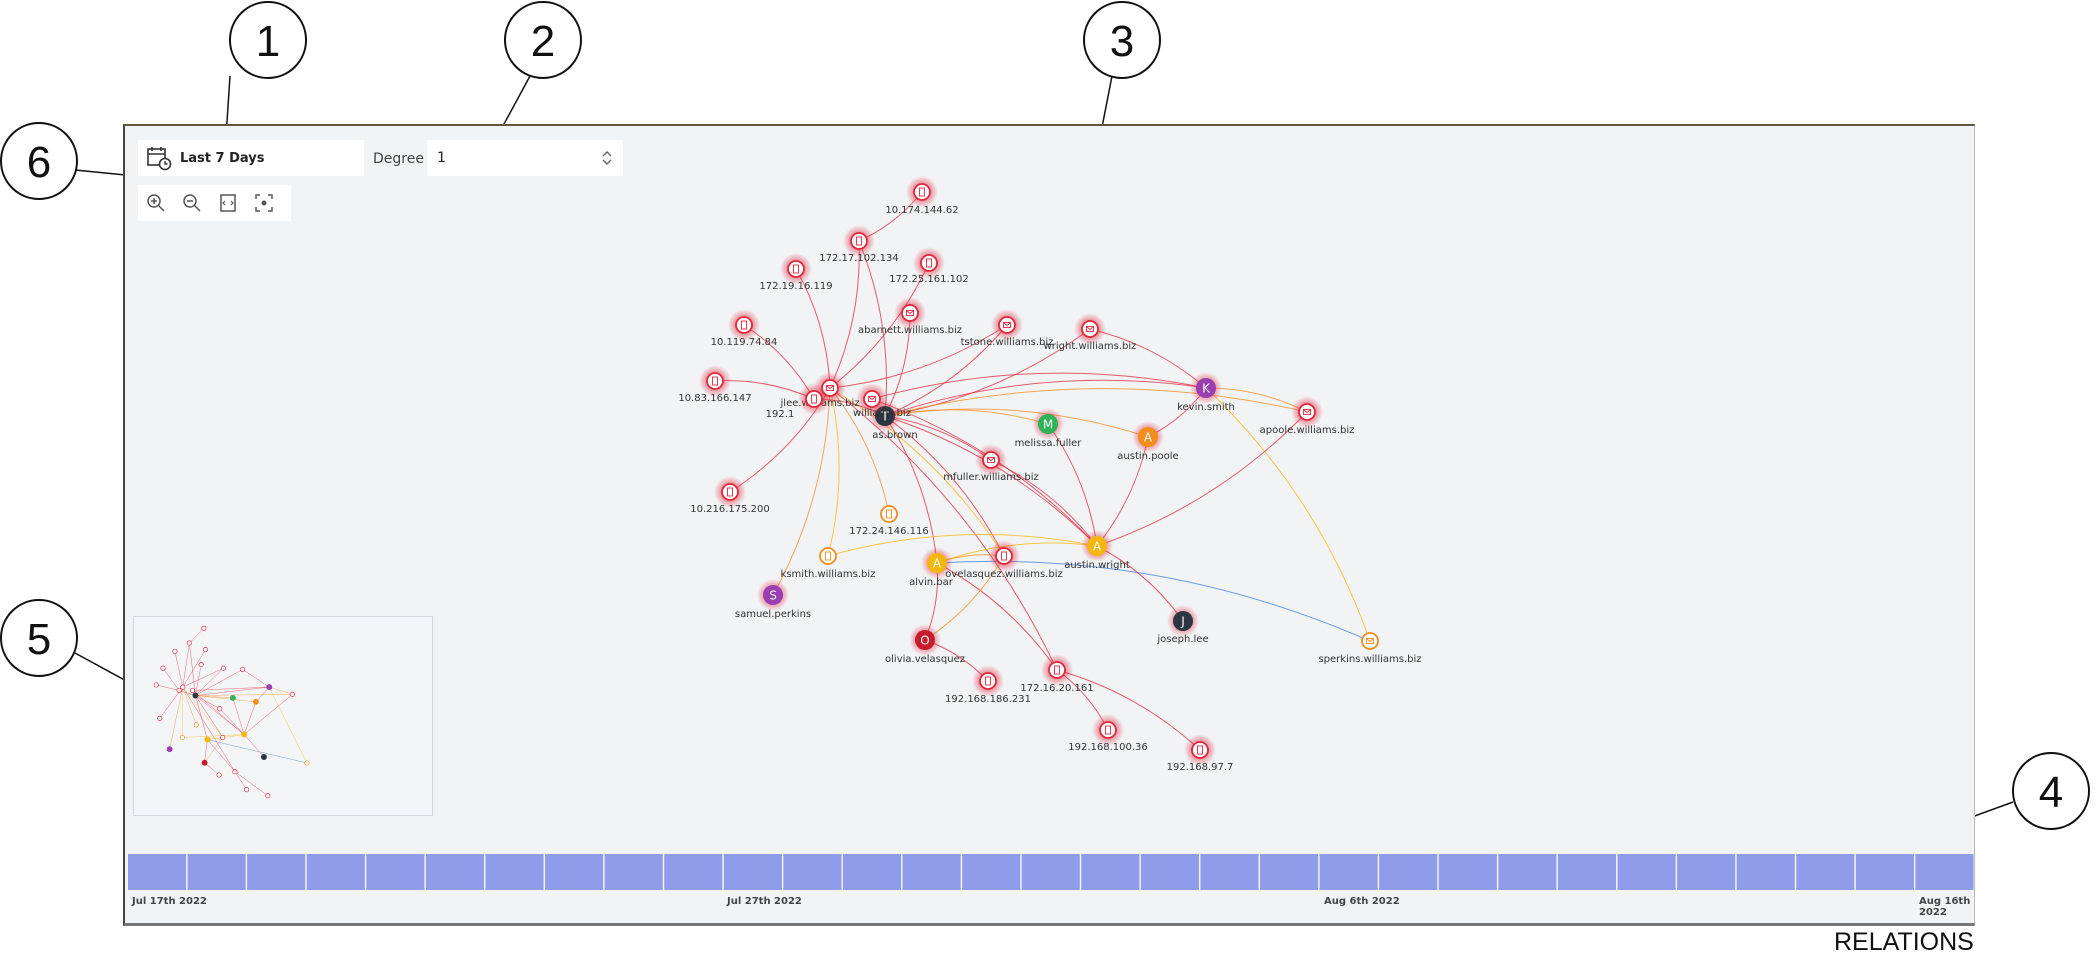 The width and height of the screenshot is (2098, 963). I want to click on graph-node-label: mfuller.williams.biz, so click(991, 477).